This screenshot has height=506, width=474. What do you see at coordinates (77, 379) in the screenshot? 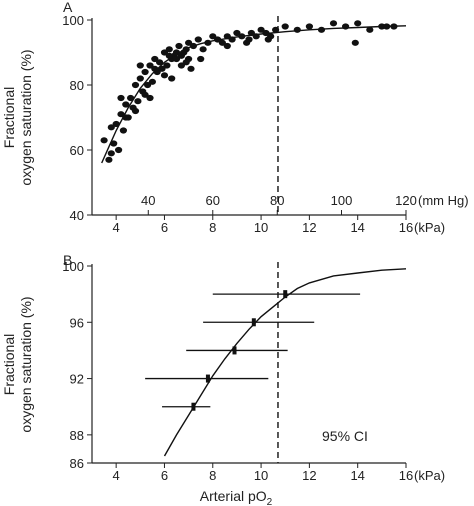
I see `y-tick-label: 92` at bounding box center [77, 379].